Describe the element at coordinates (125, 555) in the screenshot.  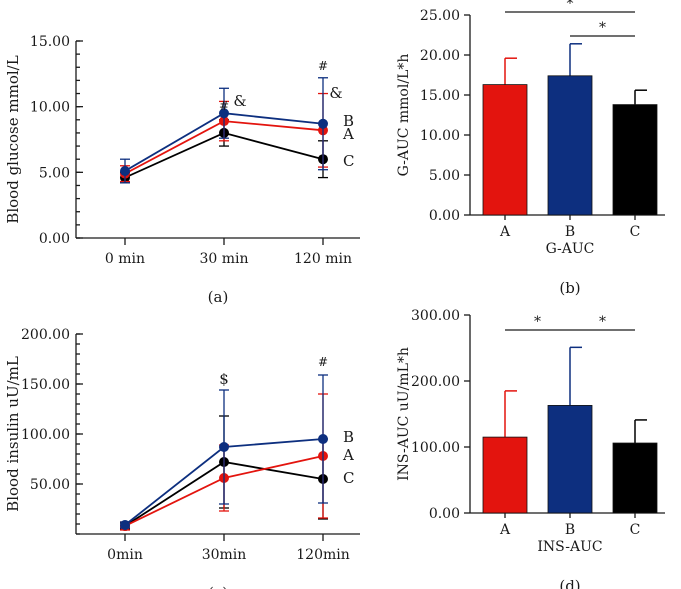
I see `x-tick-label: 0min` at that location.